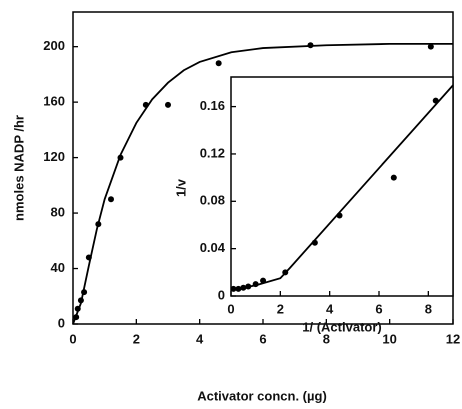 The width and height of the screenshot is (462, 409). I want to click on y-tick-label: 0.04, so click(213, 247).